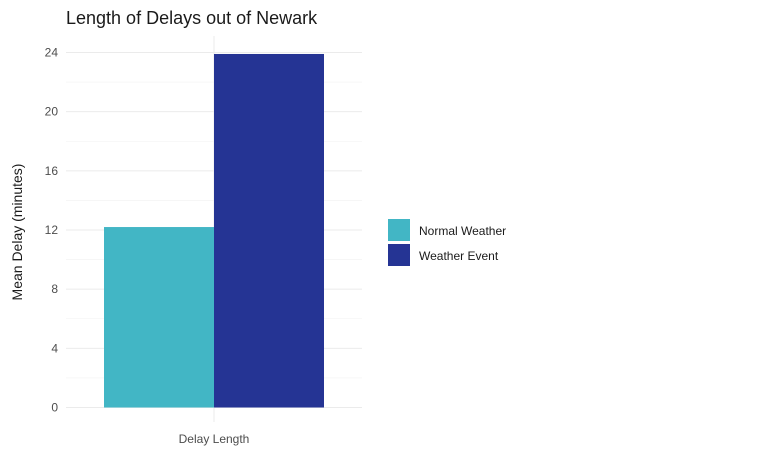 The height and width of the screenshot is (475, 770). What do you see at coordinates (52, 171) in the screenshot?
I see `y-tick-label: 16` at bounding box center [52, 171].